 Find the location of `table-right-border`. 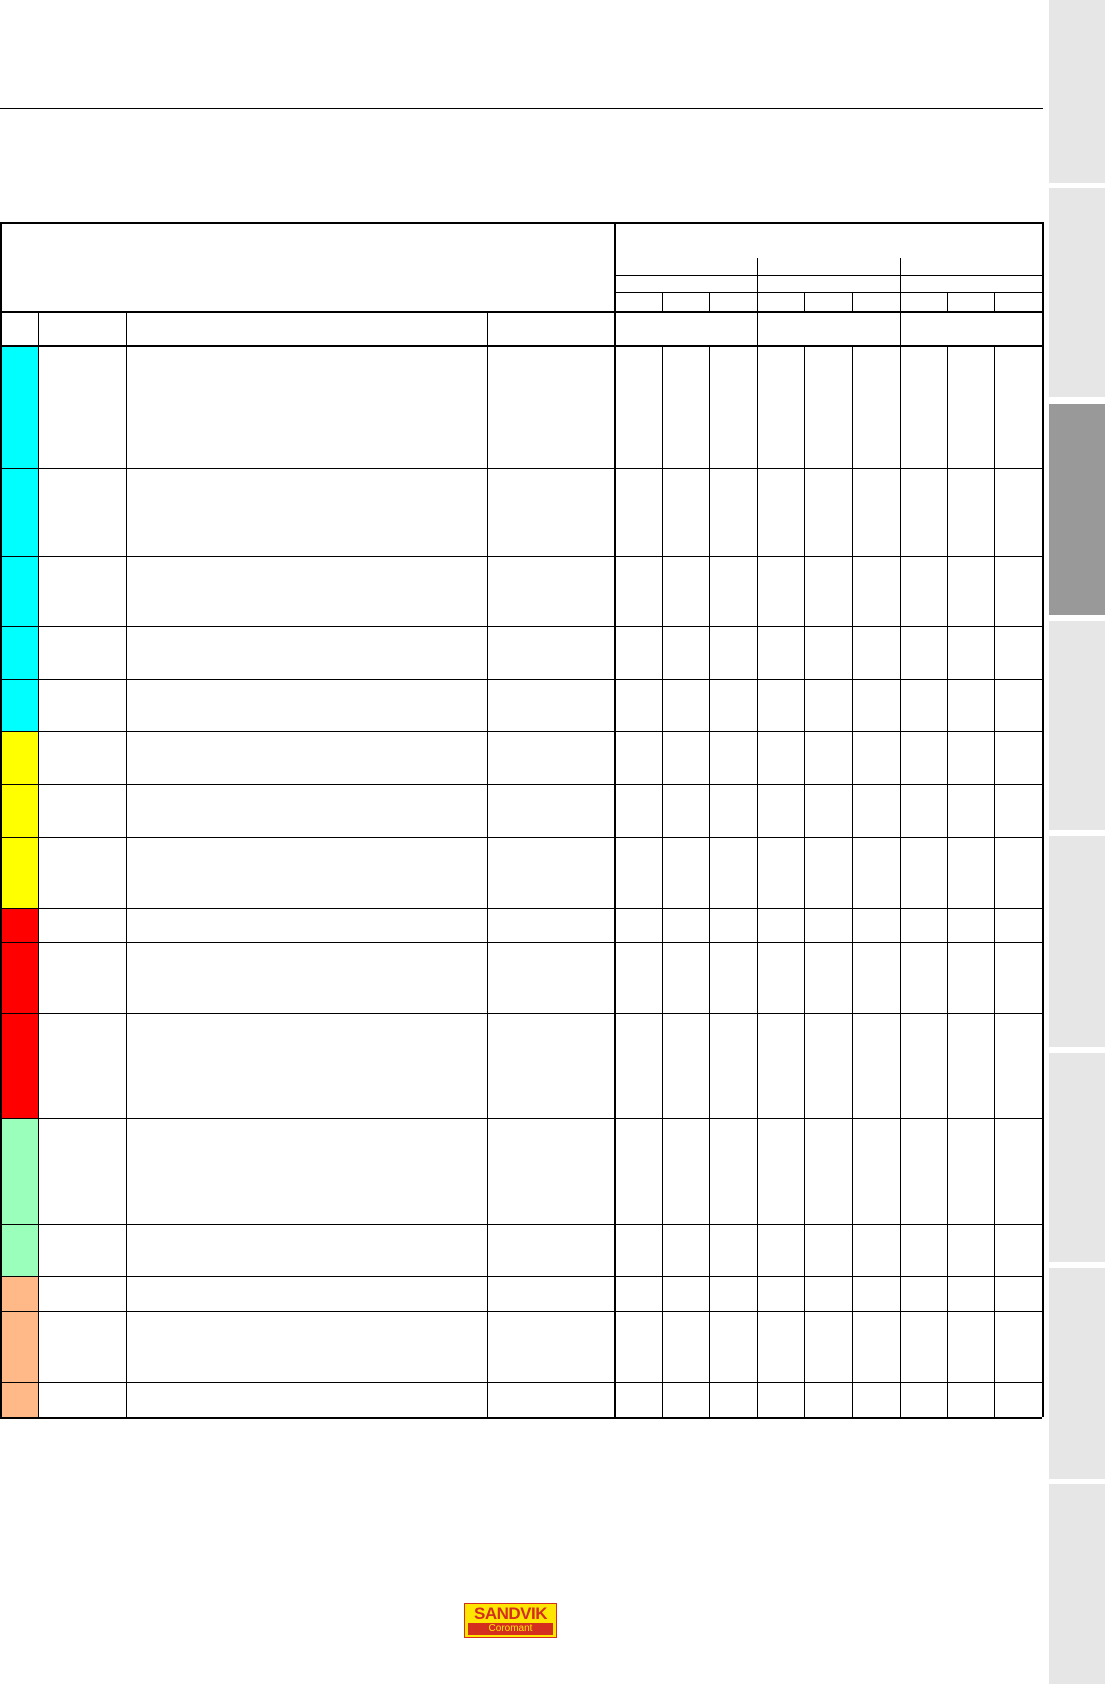

table-right-border is located at coordinates (1043, 819).